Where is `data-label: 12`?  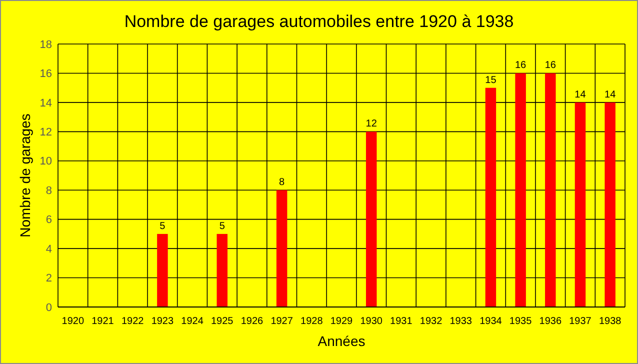 data-label: 12 is located at coordinates (372, 124).